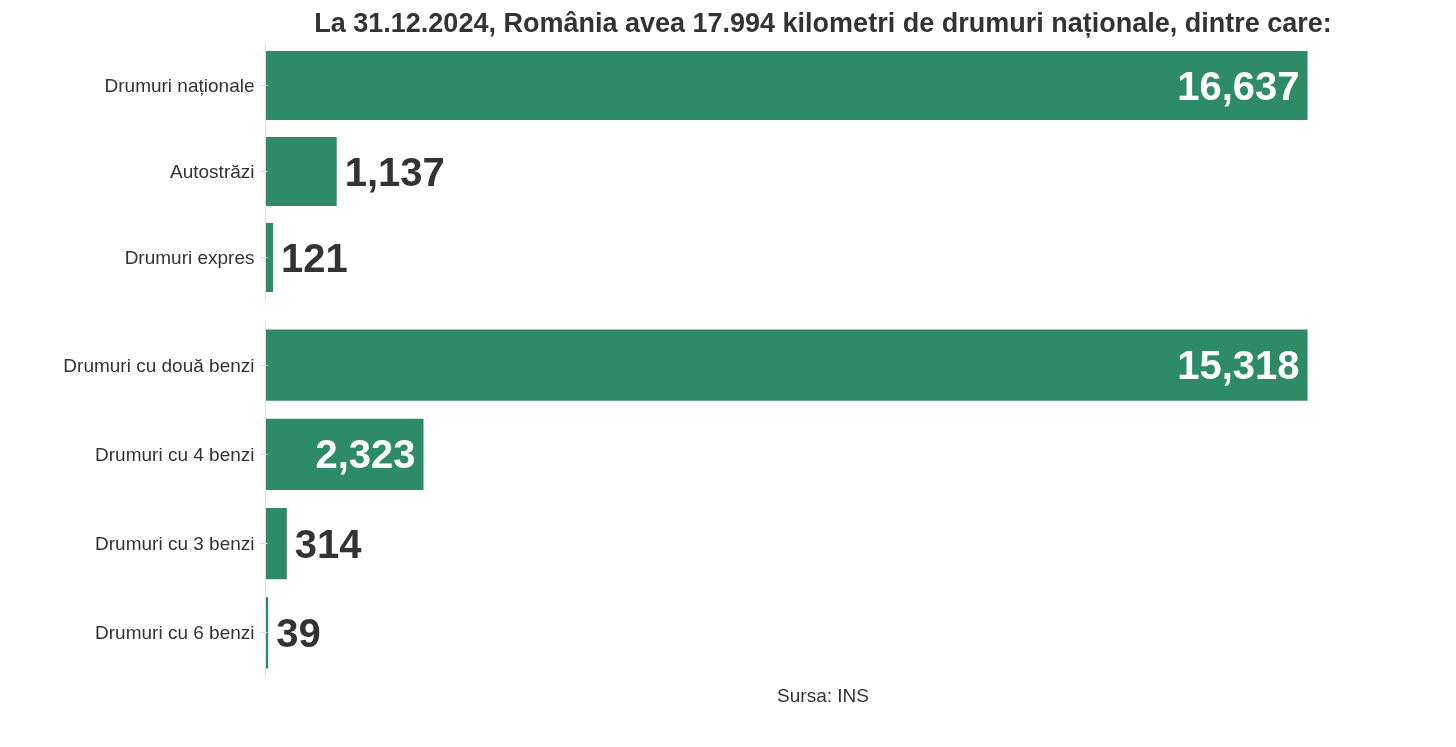  I want to click on y-tick-label: Drumuri cu 4 benzi, so click(175, 454).